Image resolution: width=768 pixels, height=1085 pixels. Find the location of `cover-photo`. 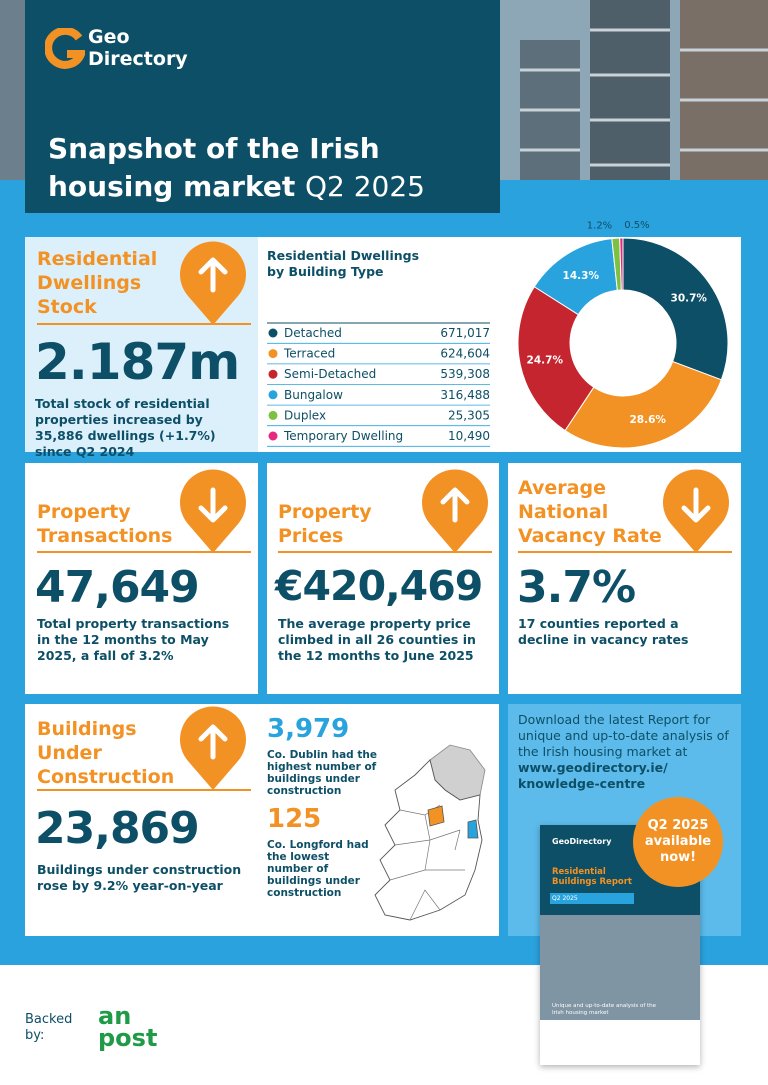

cover-photo is located at coordinates (620, 967).